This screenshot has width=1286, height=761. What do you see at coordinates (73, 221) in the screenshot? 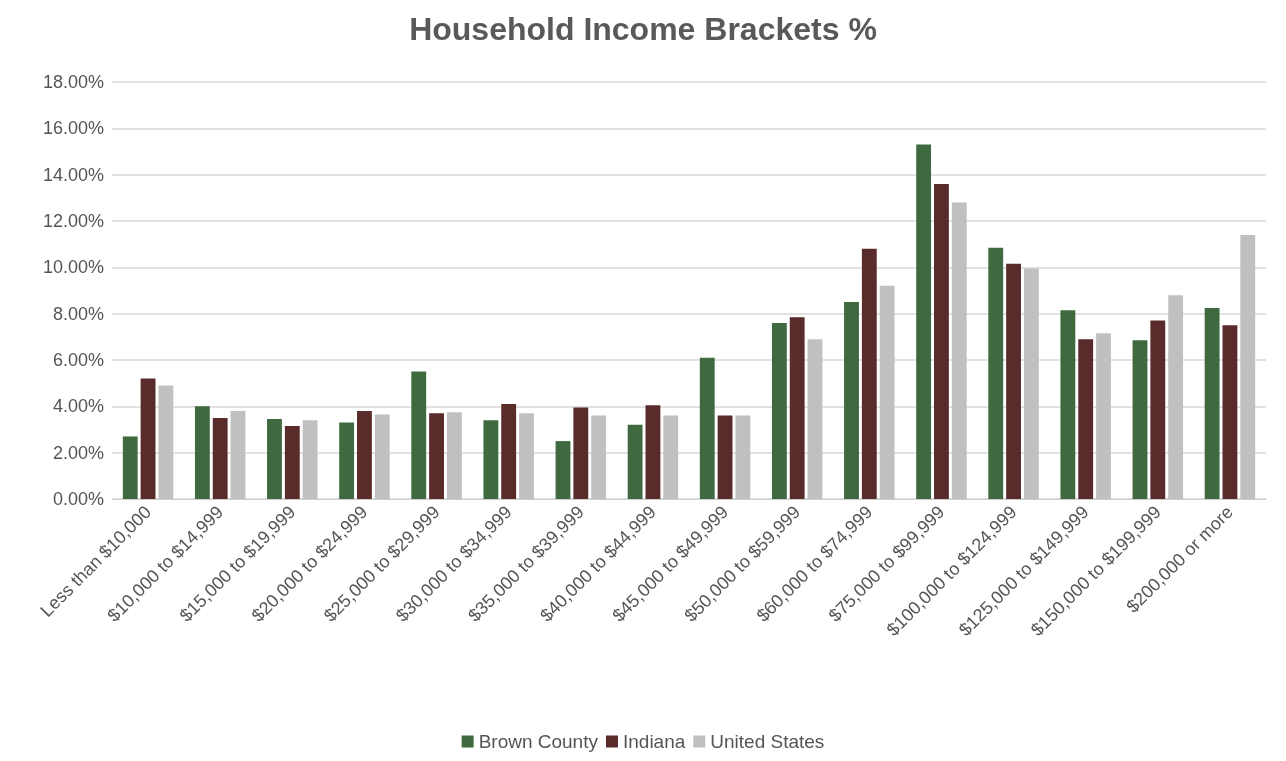
I see `y-tick-label: 12.00%` at bounding box center [73, 221].